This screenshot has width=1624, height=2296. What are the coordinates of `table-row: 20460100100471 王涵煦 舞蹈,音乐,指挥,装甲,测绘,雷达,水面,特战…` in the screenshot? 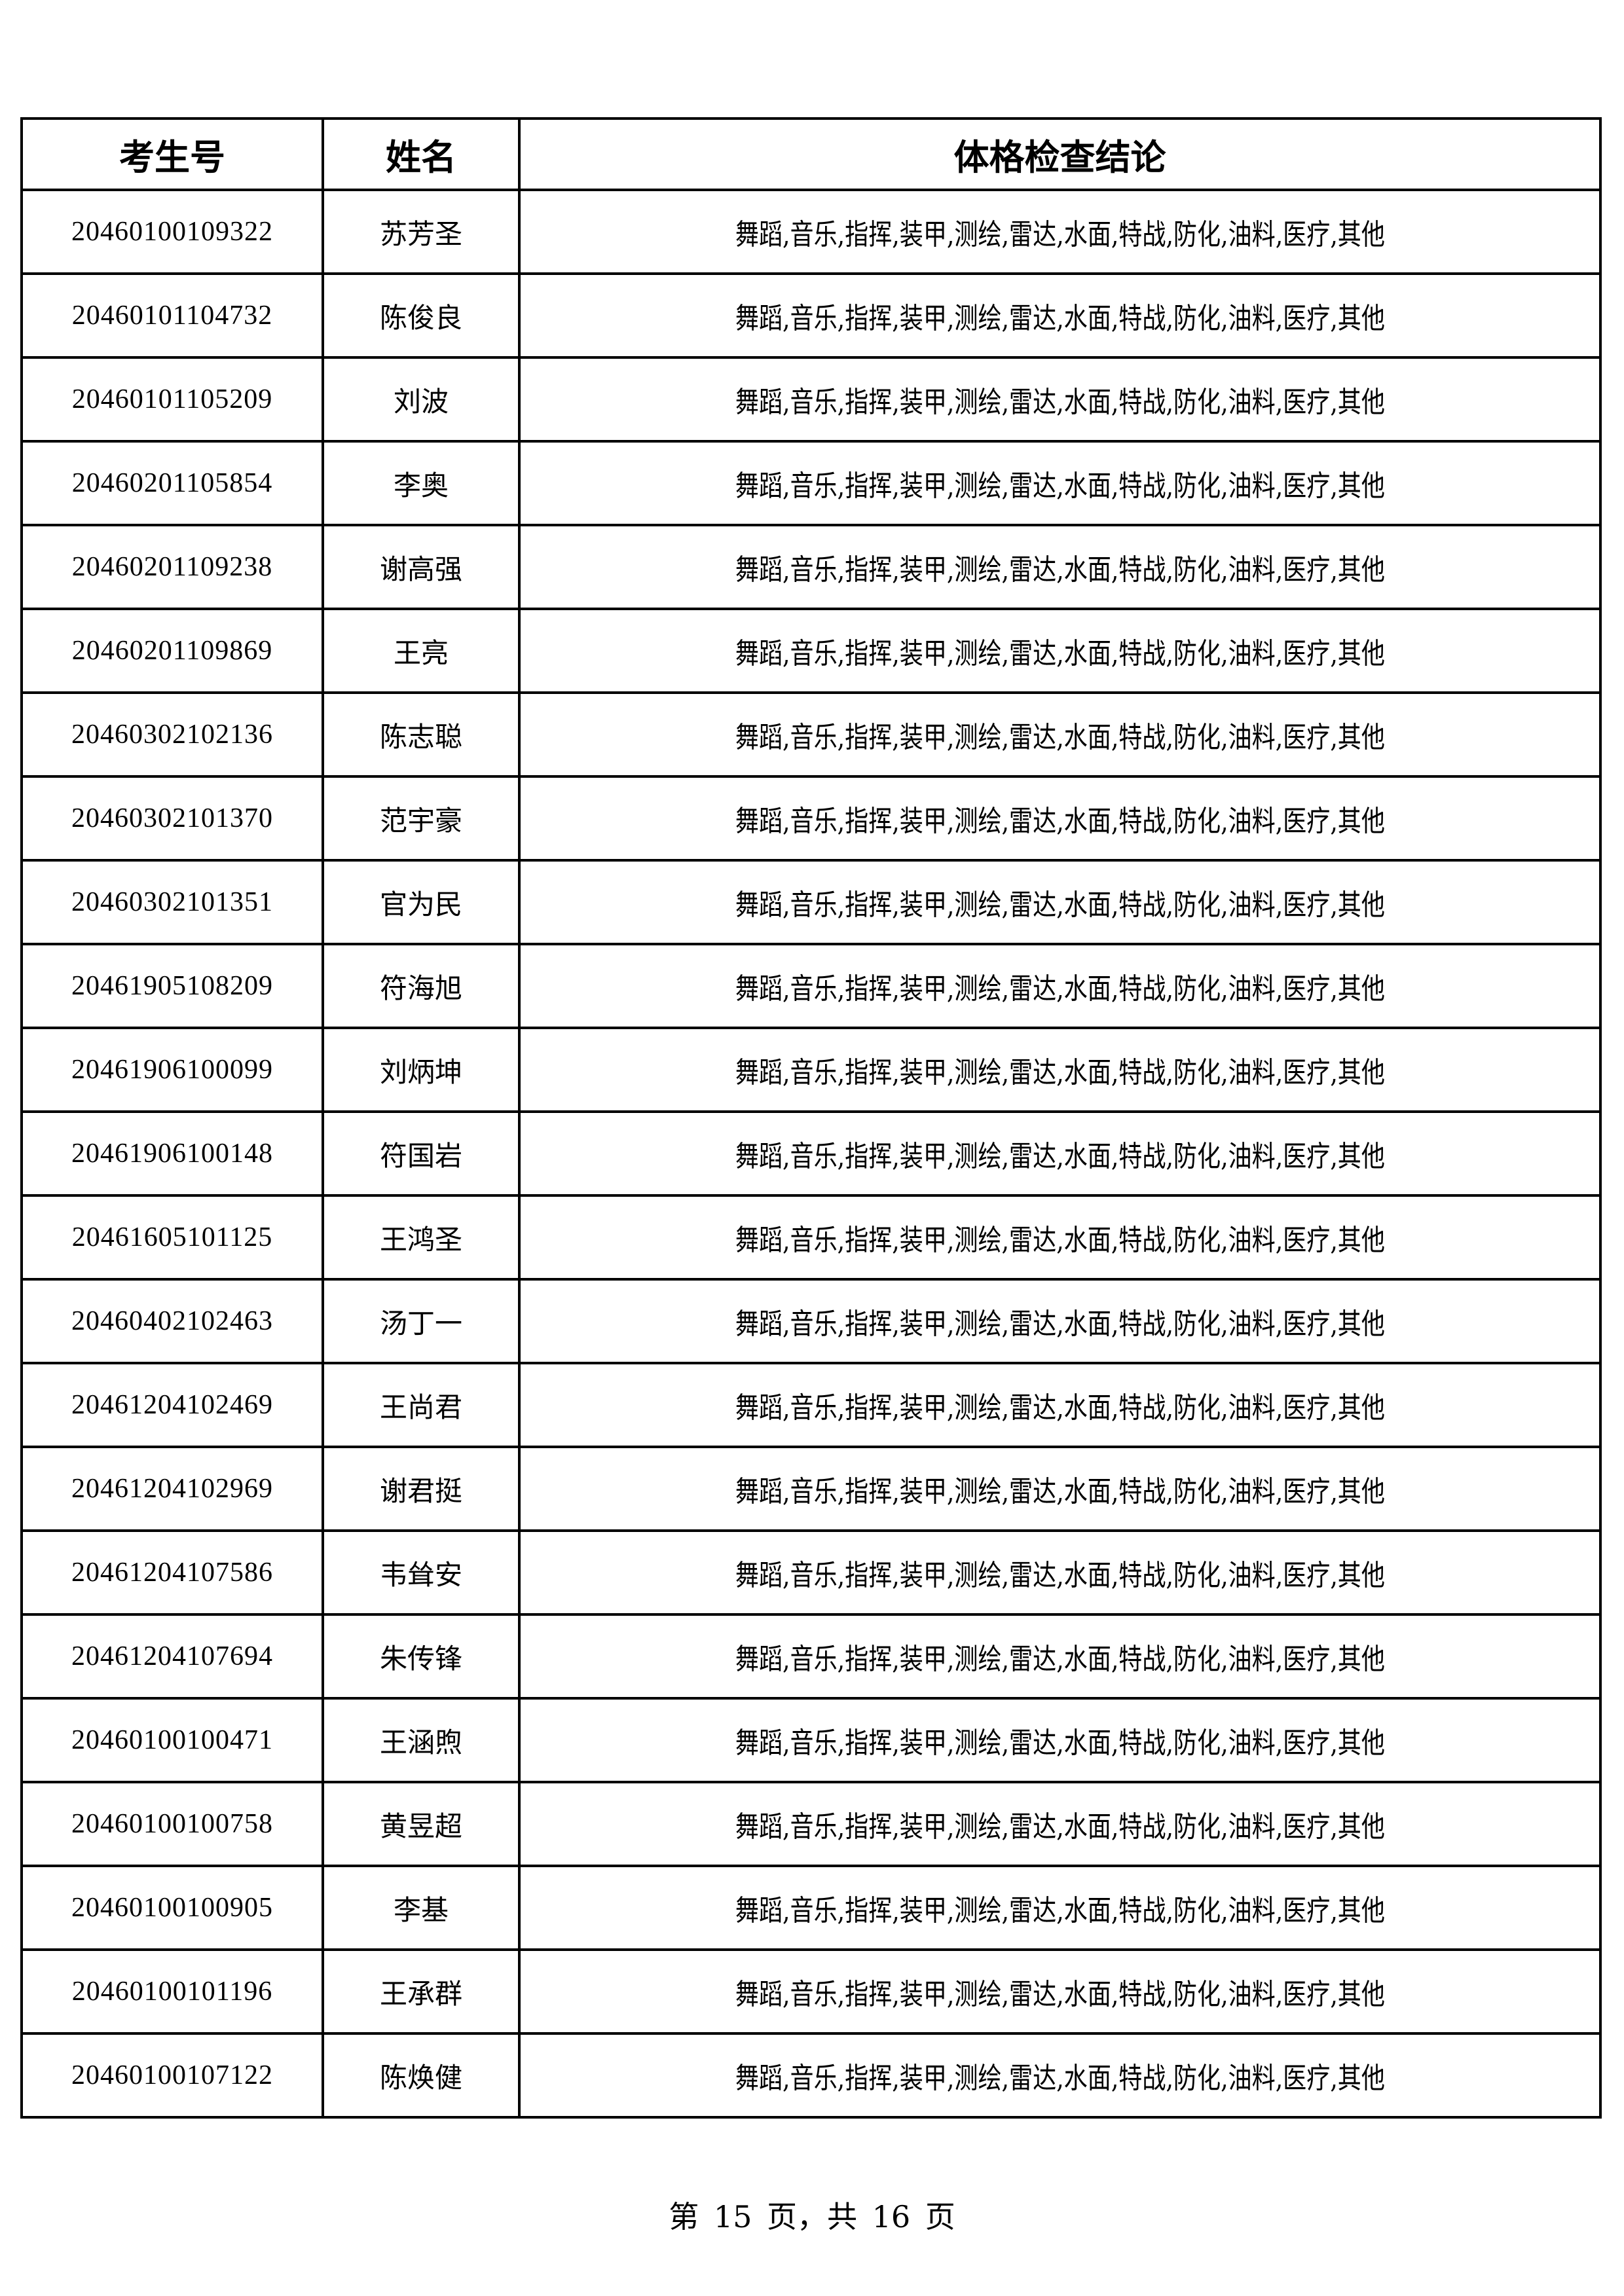 It's located at (811, 1740).